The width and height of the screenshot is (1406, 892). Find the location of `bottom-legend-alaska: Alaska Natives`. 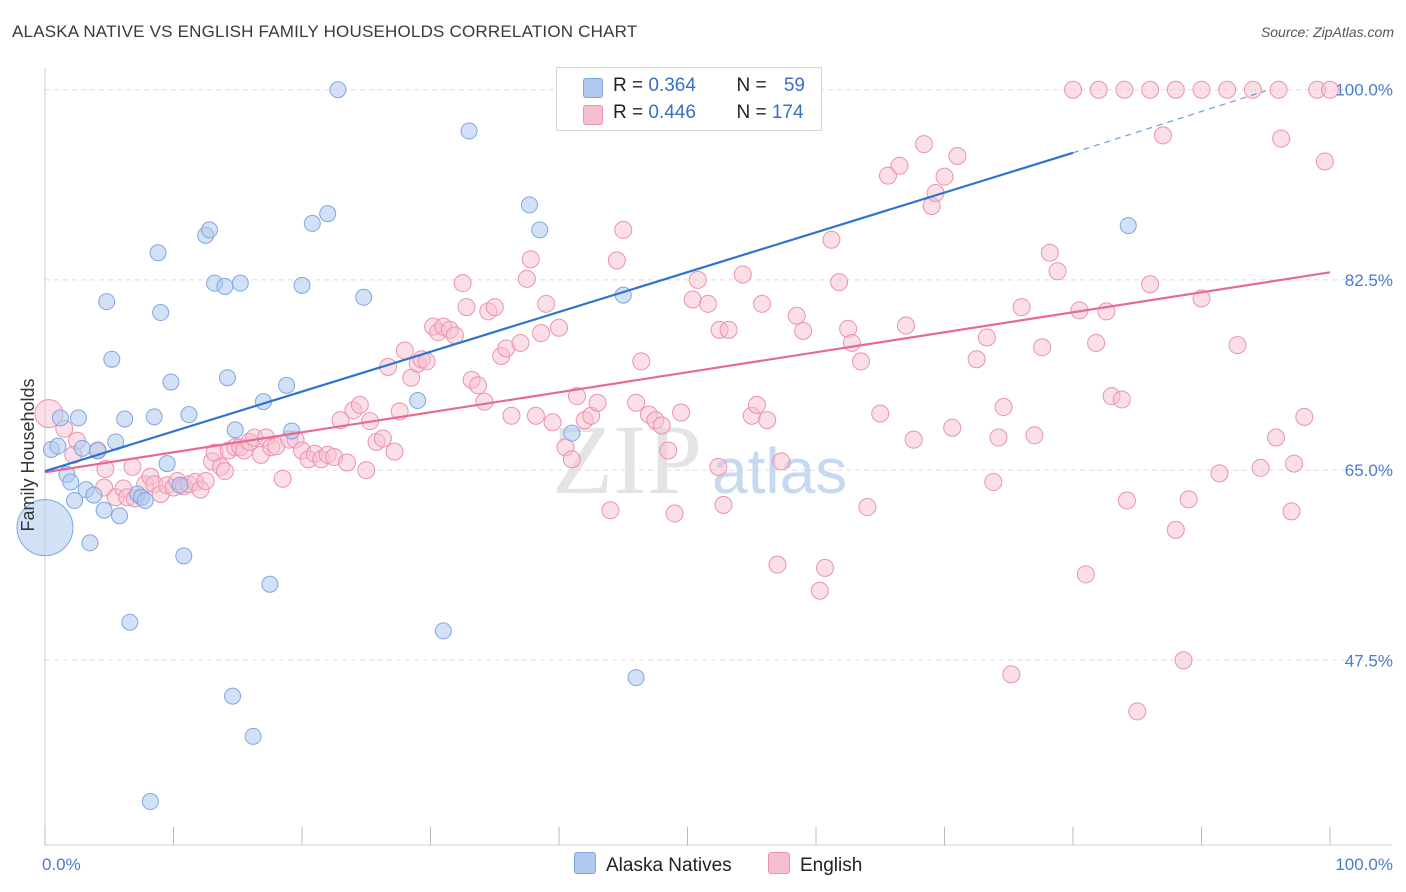

bottom-legend-alaska: Alaska Natives is located at coordinates (653, 864).